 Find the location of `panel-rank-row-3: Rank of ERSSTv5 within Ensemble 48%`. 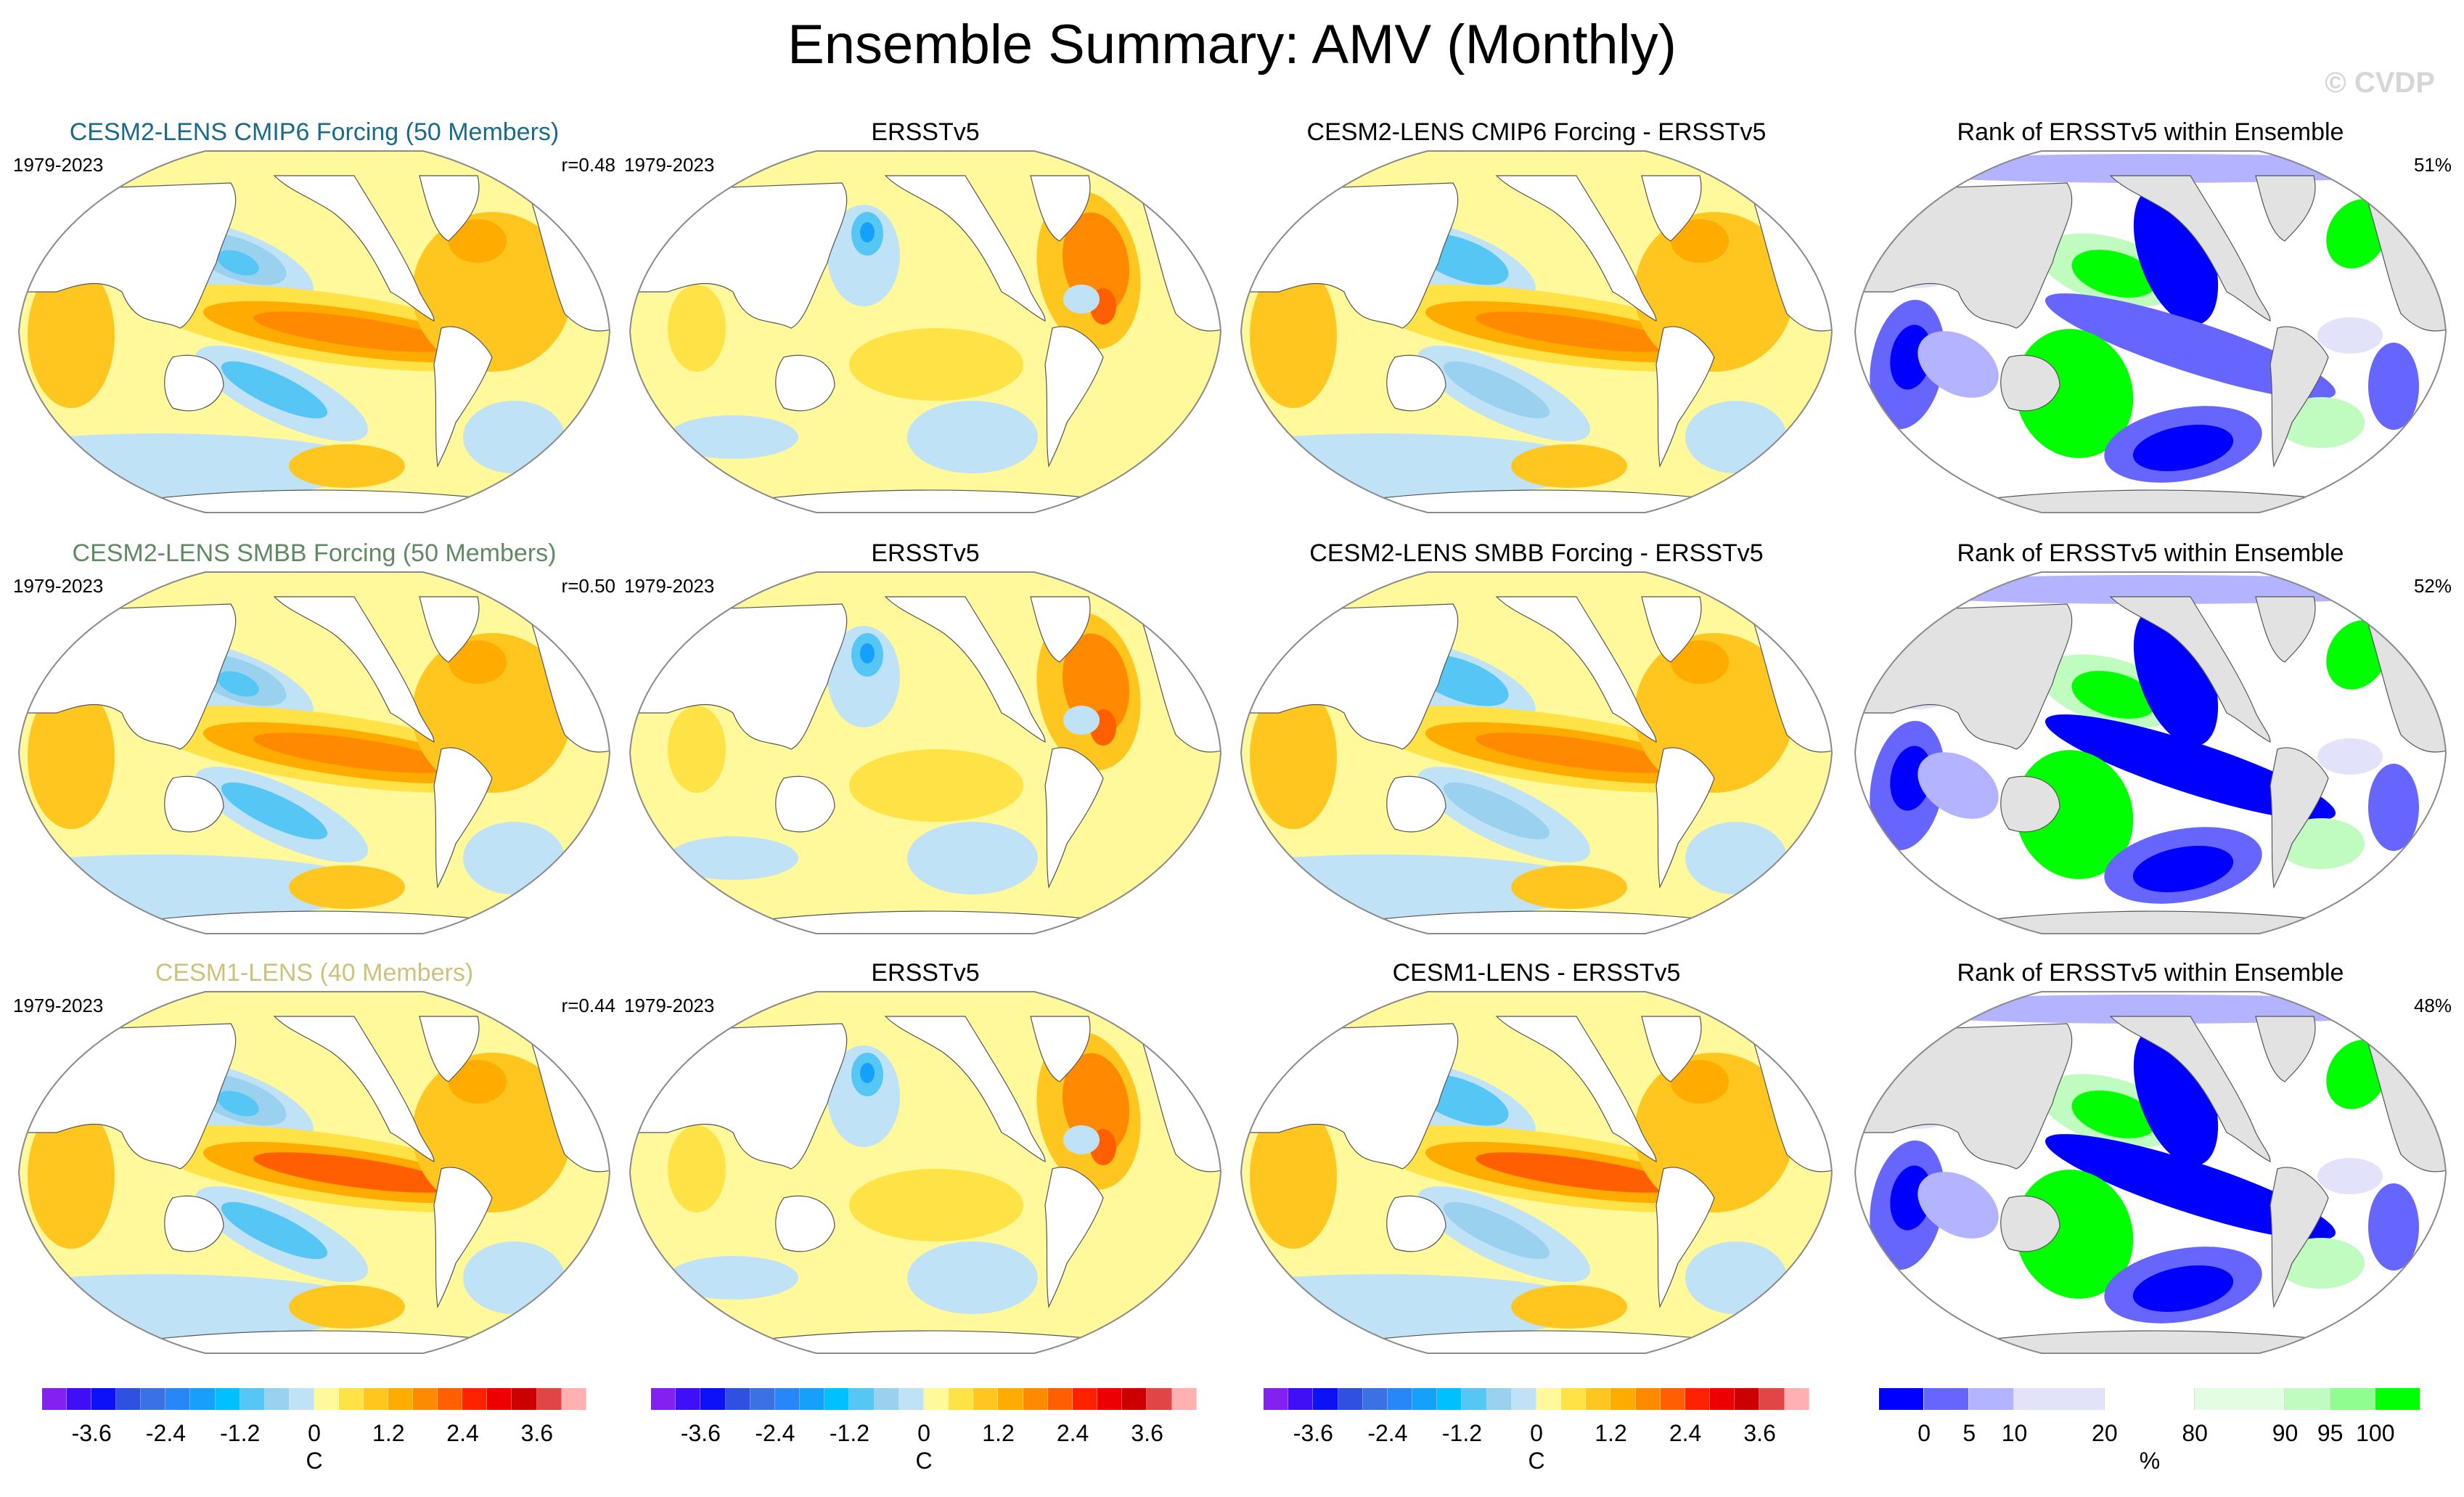

panel-rank-row-3: Rank of ERSSTv5 within Ensemble 48% is located at coordinates (2150, 1168).